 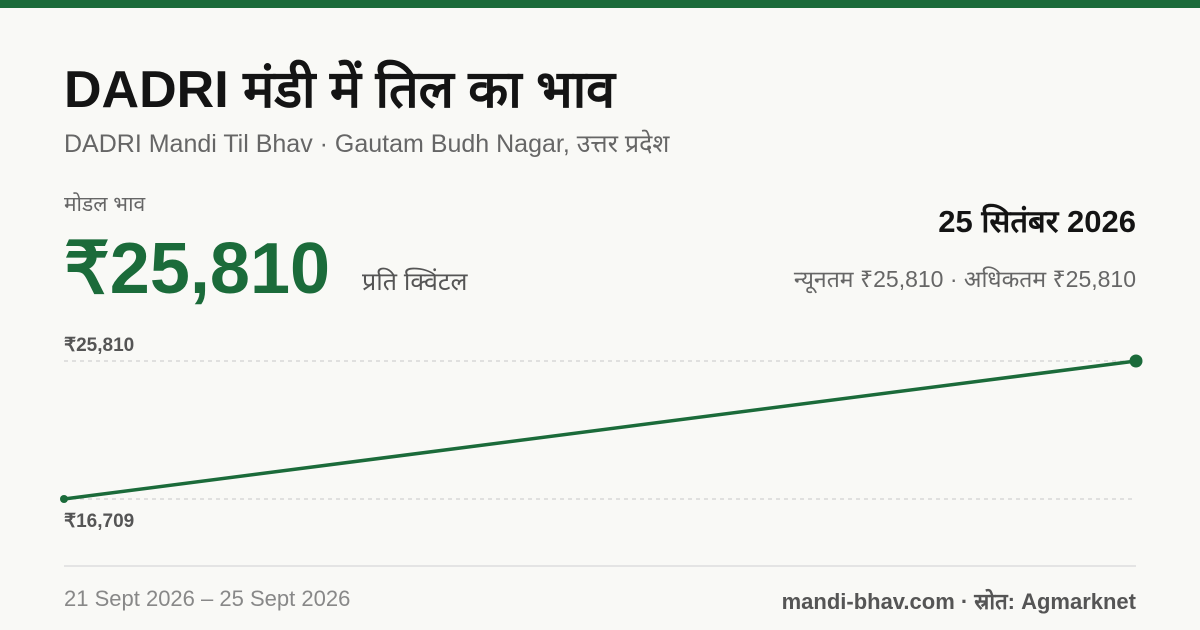 What do you see at coordinates (99, 521) in the screenshot?
I see `y-tick-label: ₹16,709` at bounding box center [99, 521].